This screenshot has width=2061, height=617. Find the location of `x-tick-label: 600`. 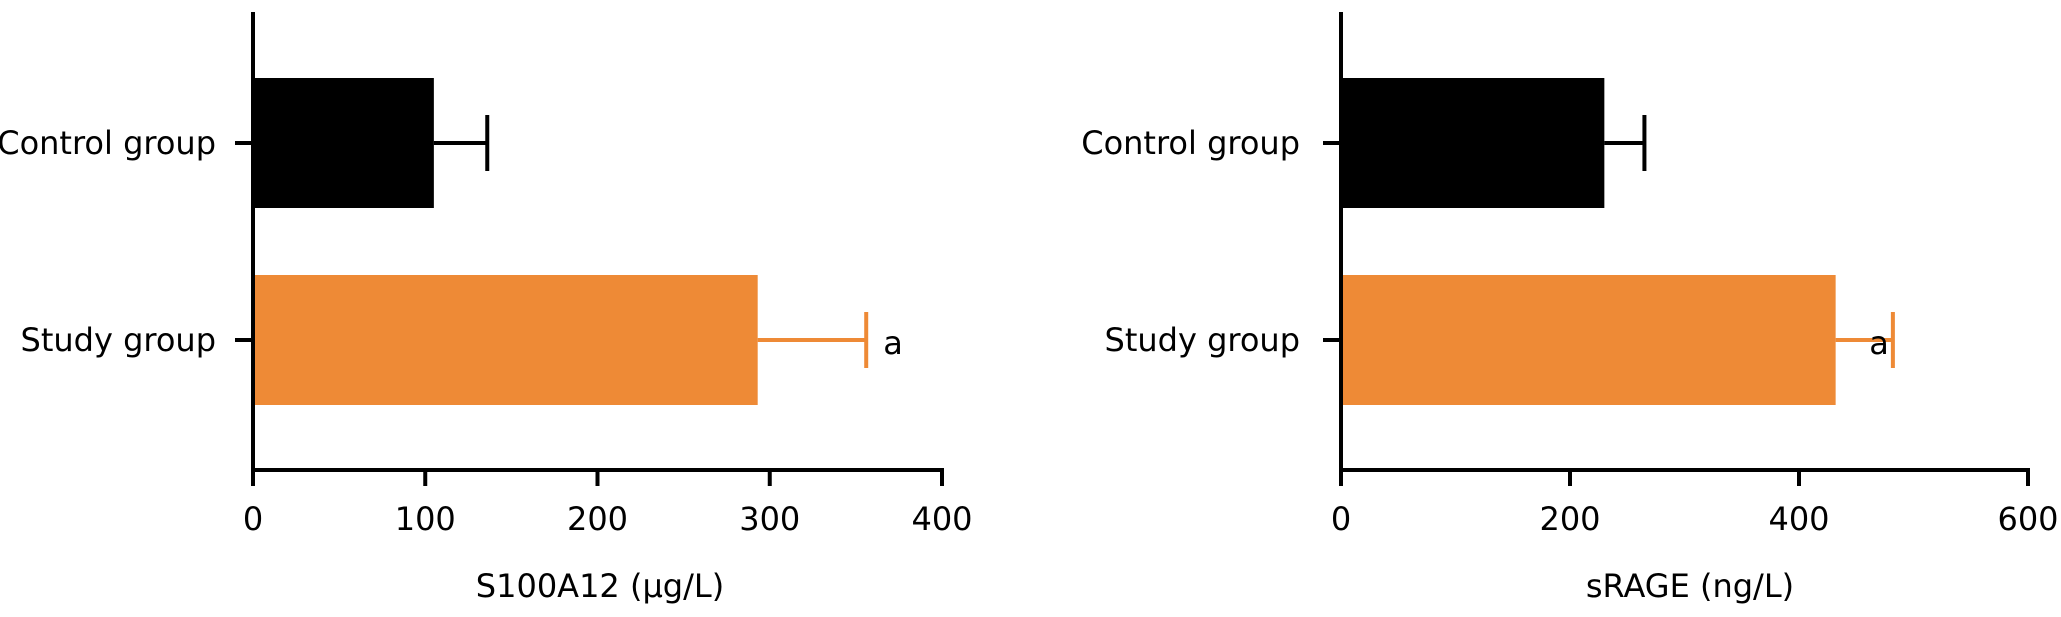

x-tick-label: 600 is located at coordinates (2027, 519).